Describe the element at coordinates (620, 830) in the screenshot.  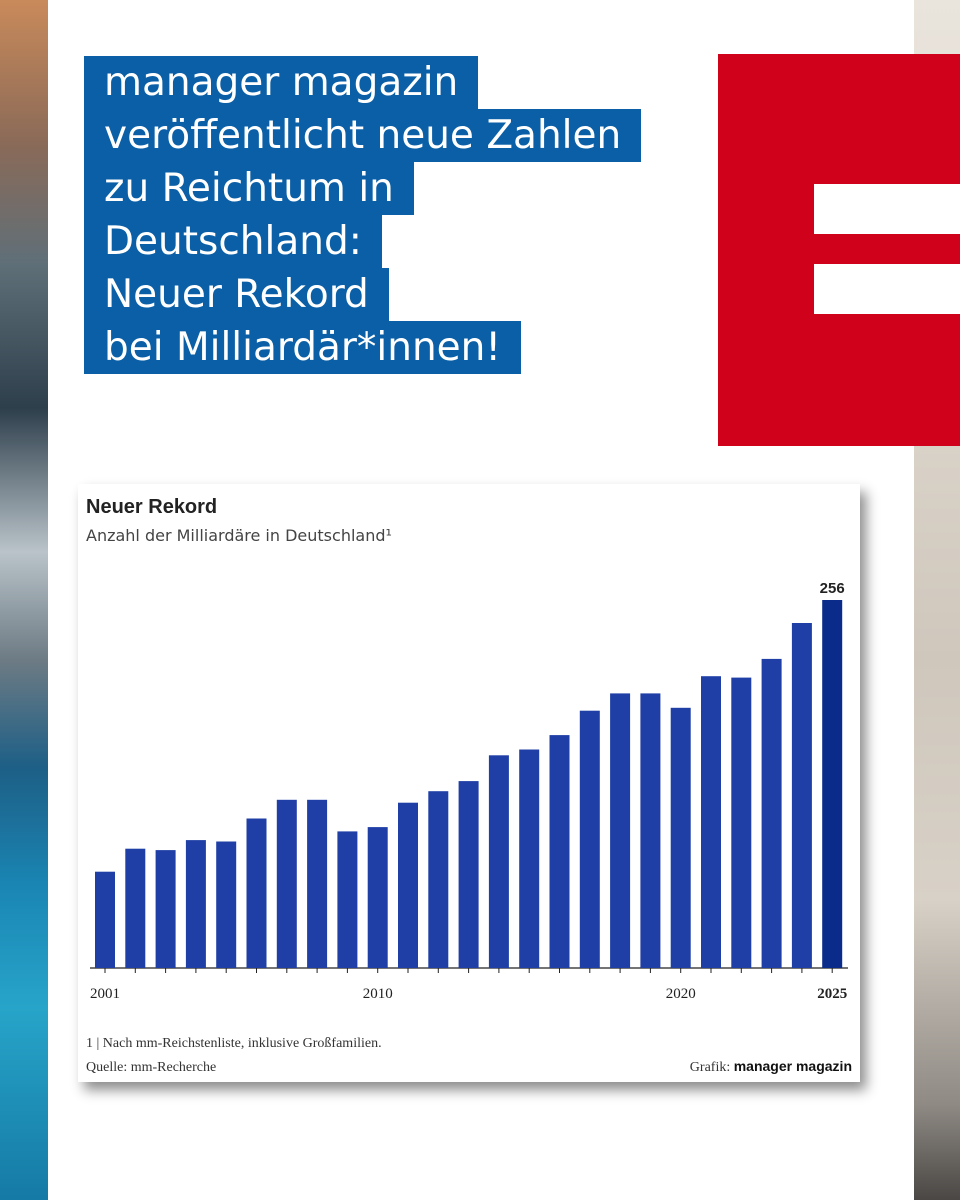
I see `bar-2018` at that location.